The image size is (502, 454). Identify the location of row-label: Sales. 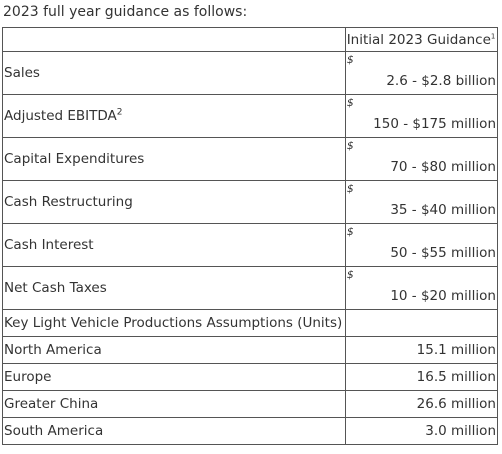
(22, 73).